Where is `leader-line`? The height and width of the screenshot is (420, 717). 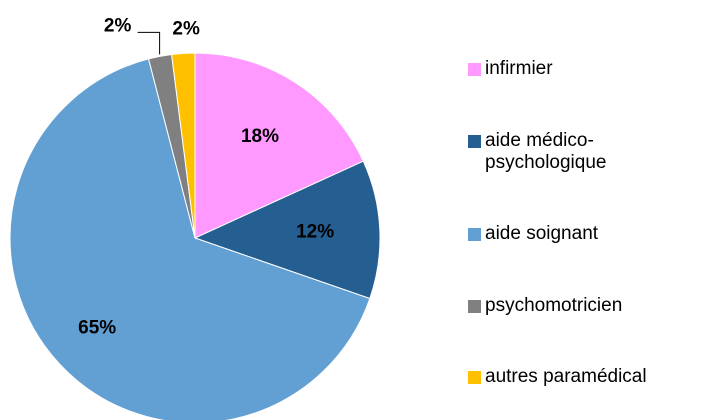 leader-line is located at coordinates (149, 43).